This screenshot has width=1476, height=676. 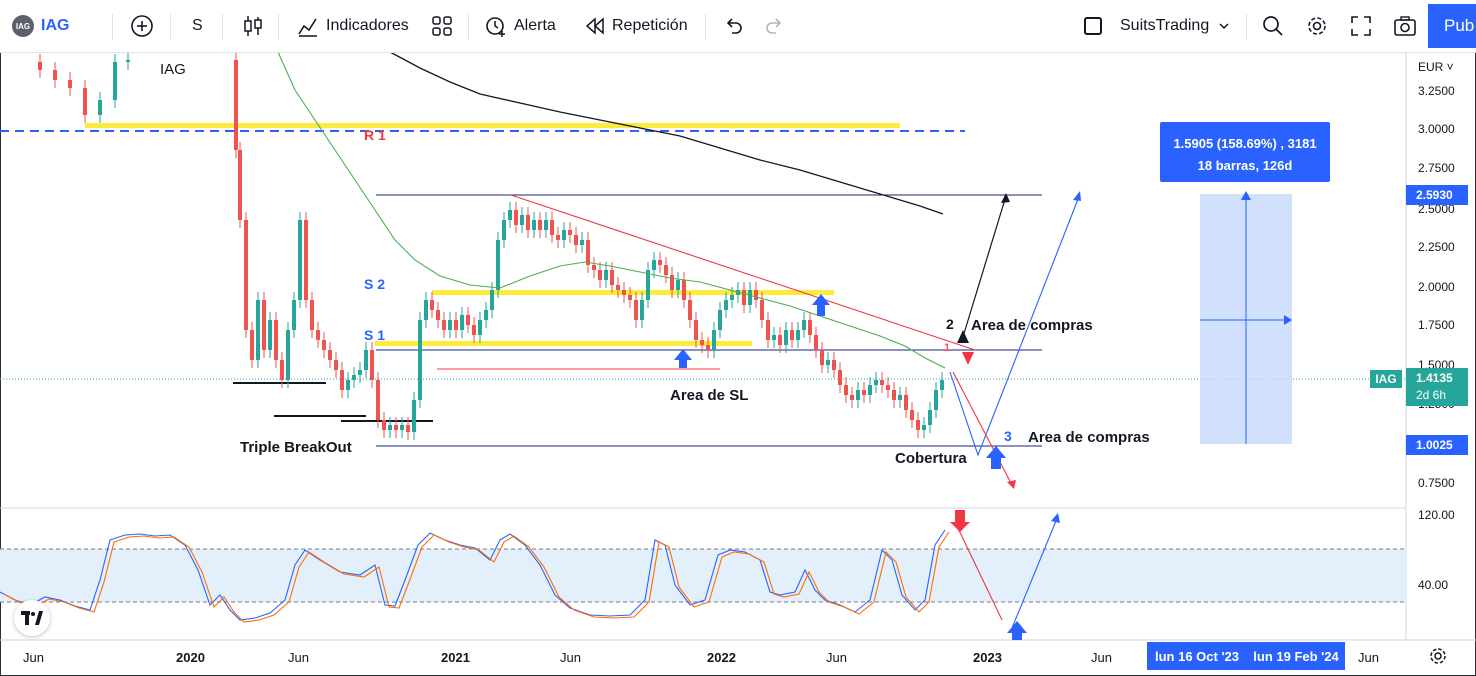 I want to click on up-marker, so click(x=963, y=336).